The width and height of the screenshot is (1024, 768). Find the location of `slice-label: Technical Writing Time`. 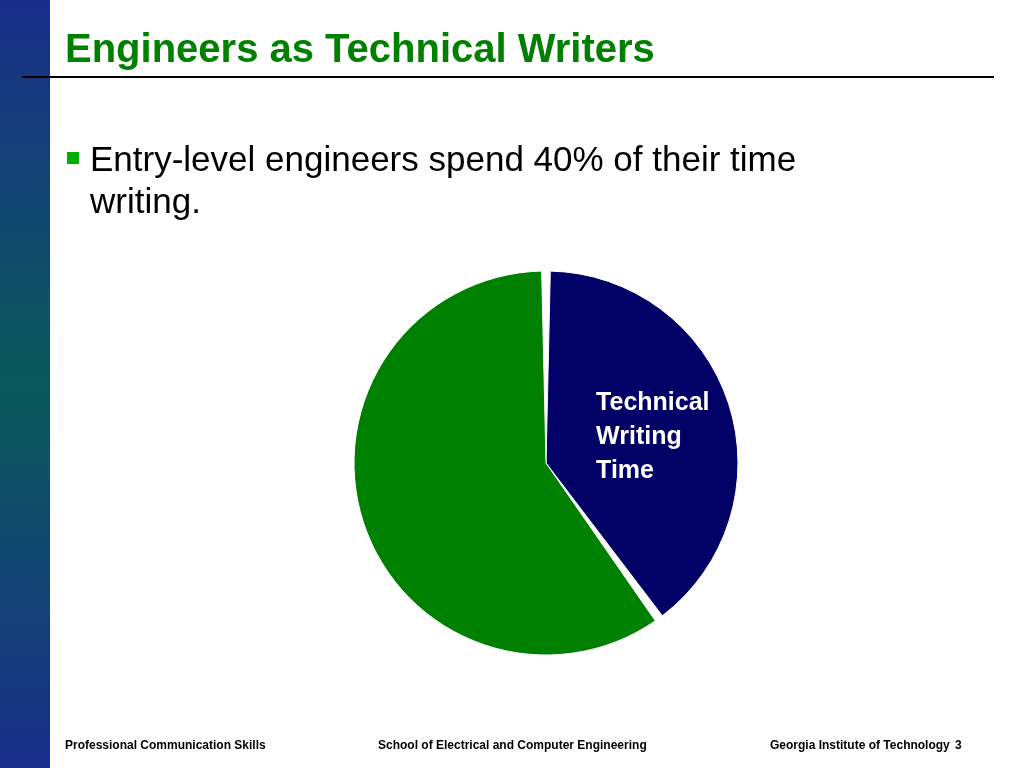

slice-label: Technical Writing Time is located at coordinates (653, 435).